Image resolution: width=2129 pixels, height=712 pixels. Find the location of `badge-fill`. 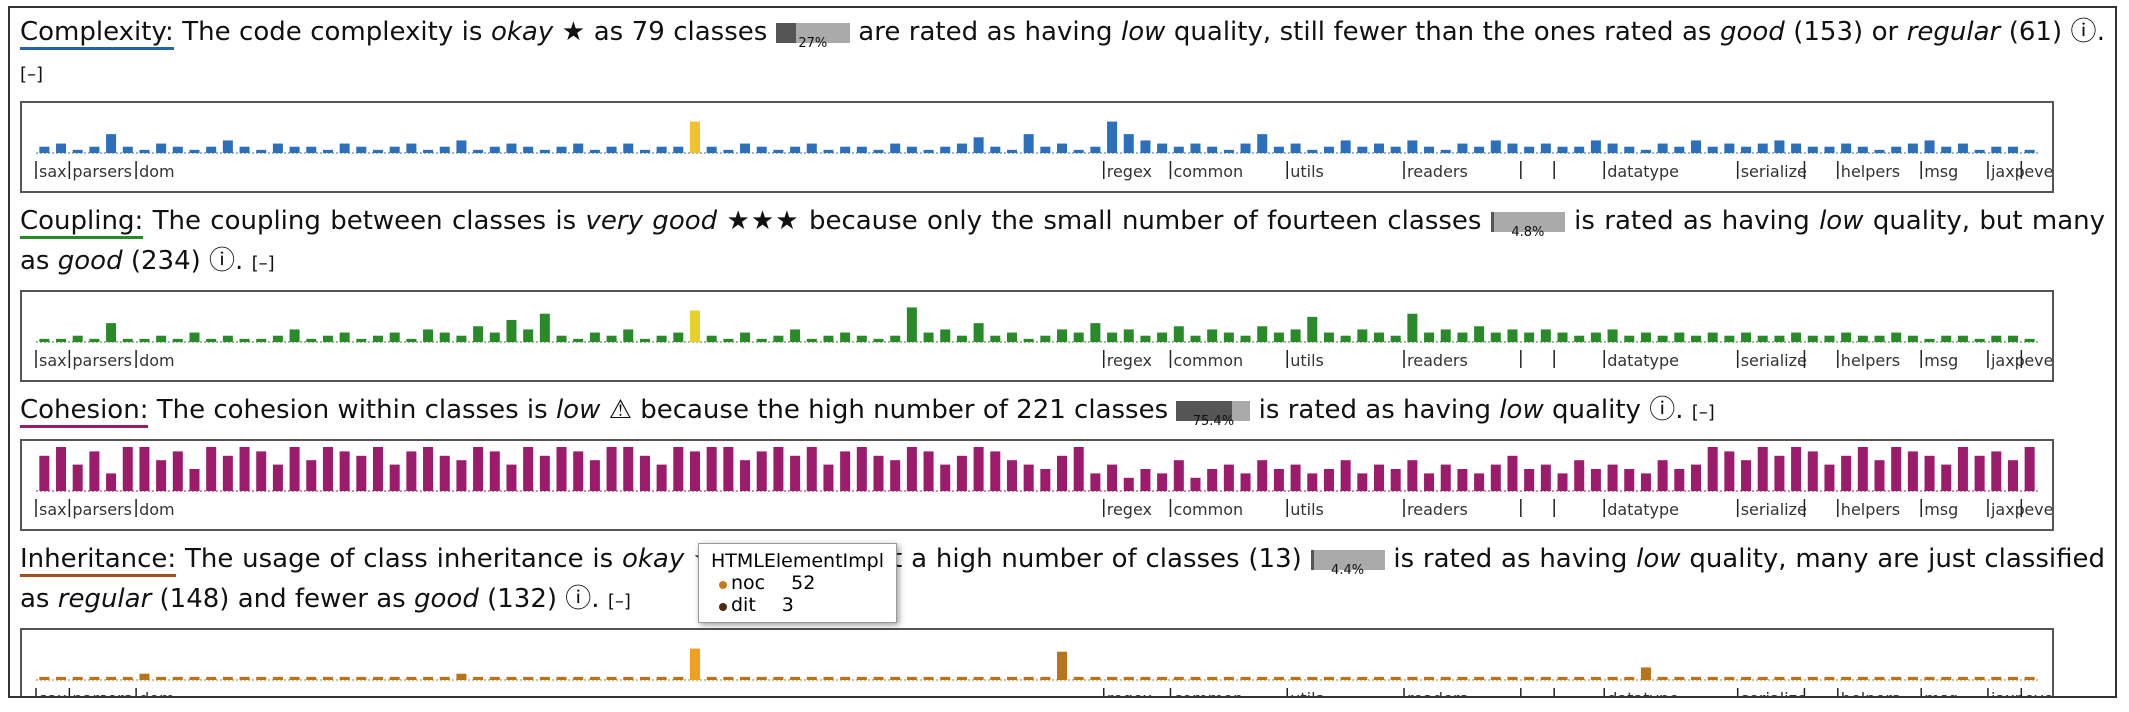

badge-fill is located at coordinates (785, 32).